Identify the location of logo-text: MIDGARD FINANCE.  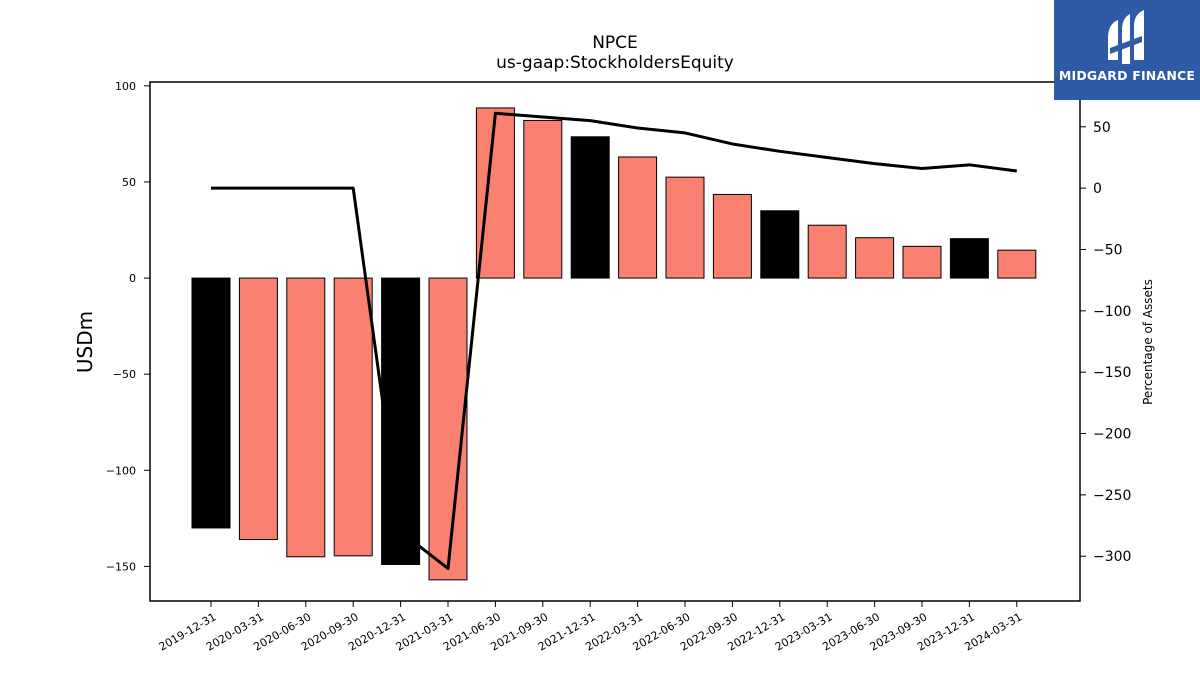
(1127, 75).